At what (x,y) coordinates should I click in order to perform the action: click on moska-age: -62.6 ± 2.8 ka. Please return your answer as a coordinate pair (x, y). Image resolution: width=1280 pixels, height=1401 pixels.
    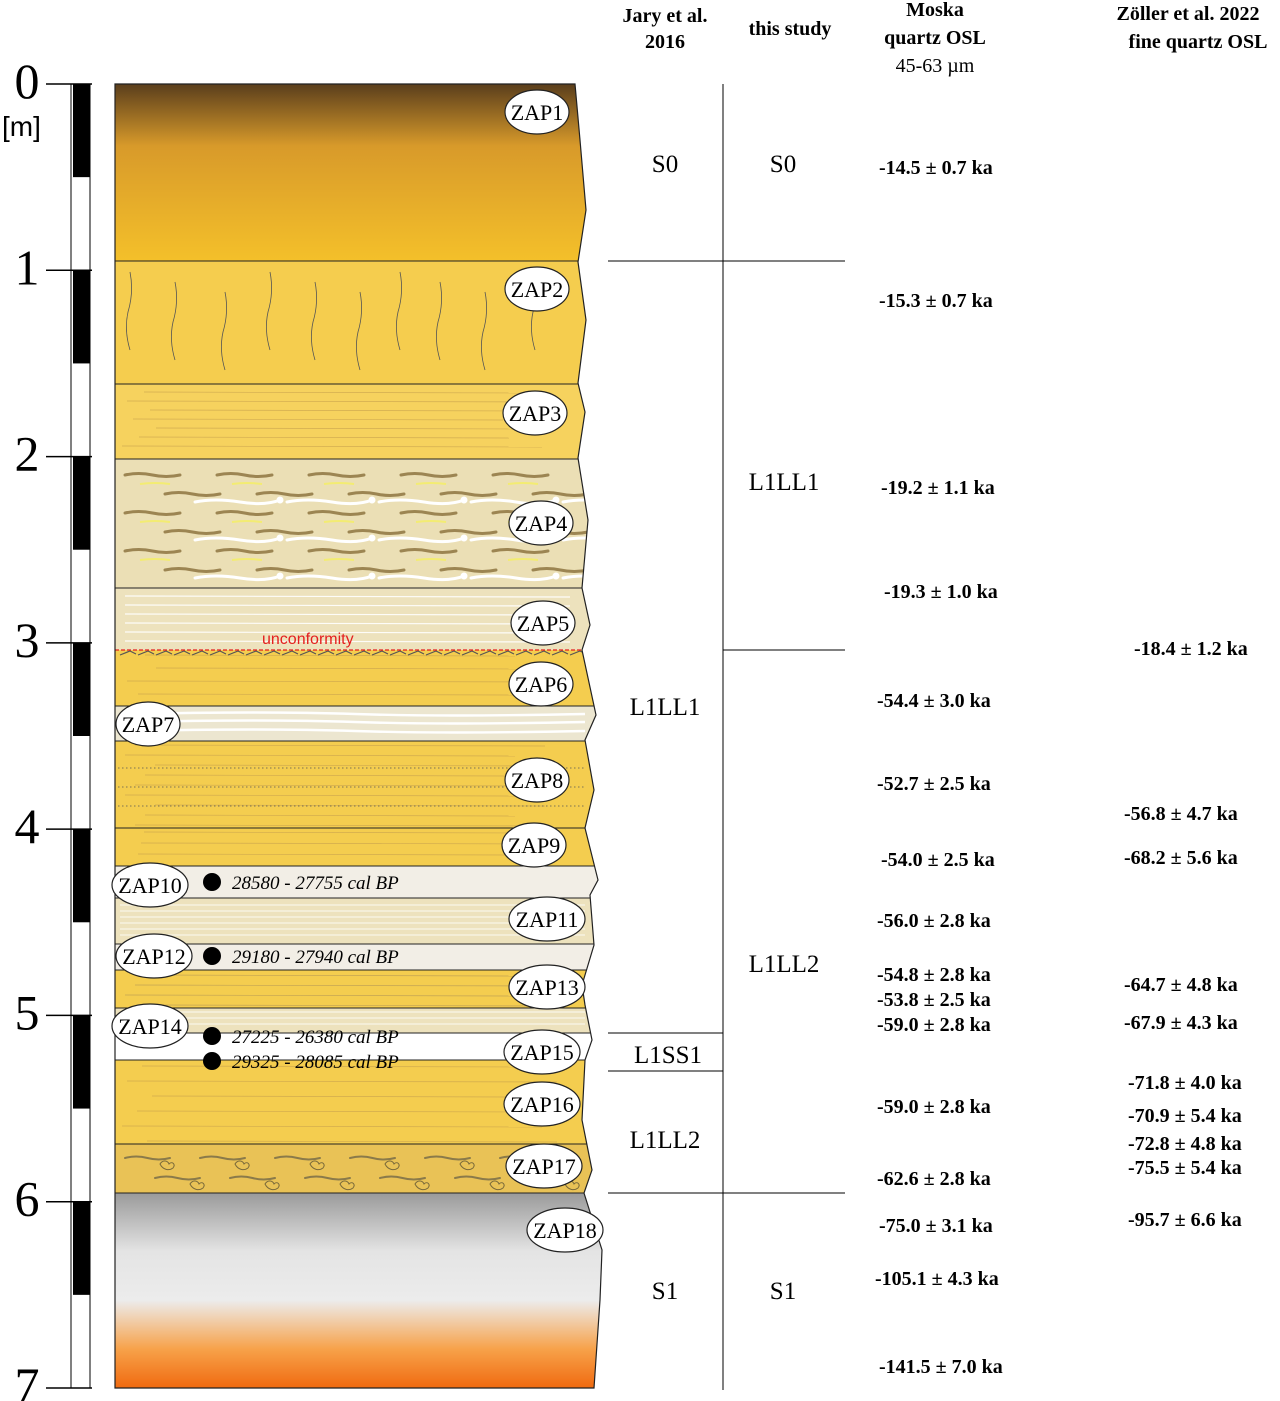
    Looking at the image, I should click on (934, 1179).